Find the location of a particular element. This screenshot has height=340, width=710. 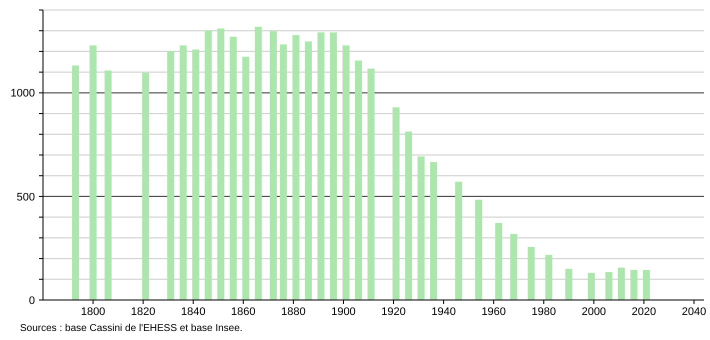

y-tick-label: 1000 is located at coordinates (22, 94).